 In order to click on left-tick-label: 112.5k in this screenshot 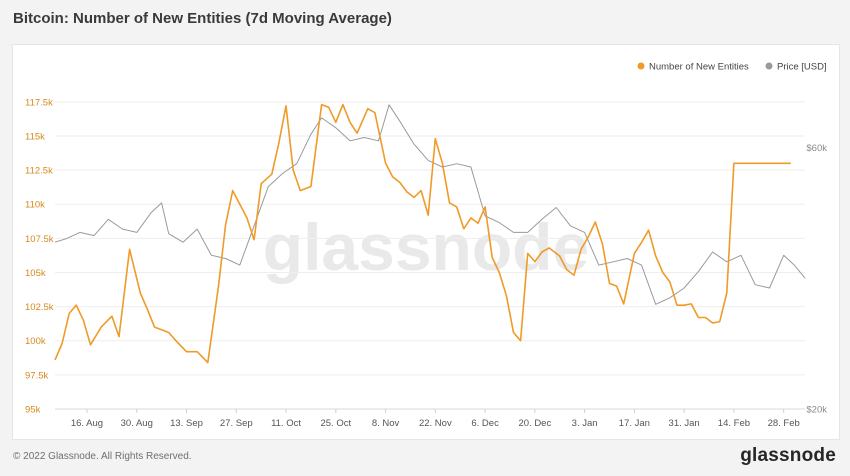, I will do `click(39, 171)`.